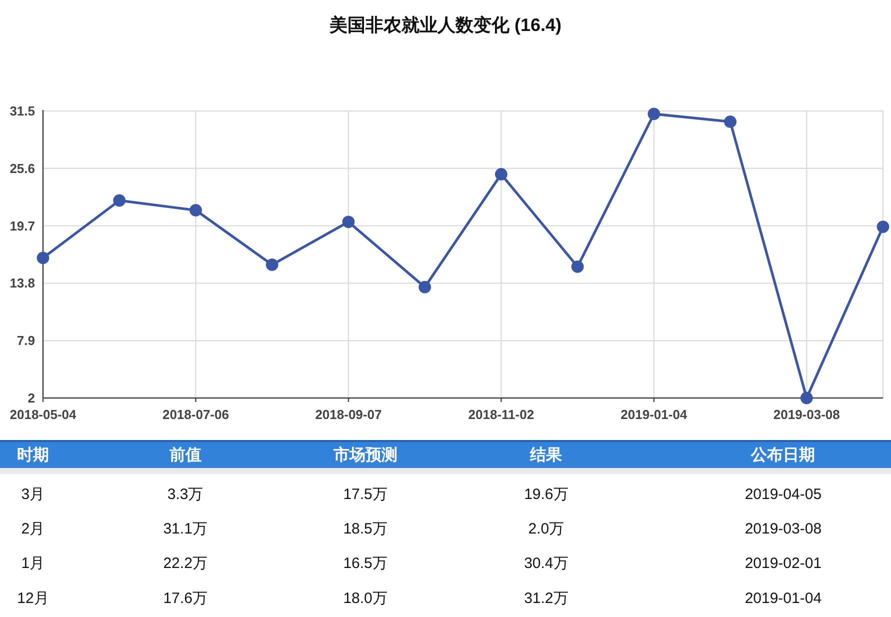 The width and height of the screenshot is (891, 617). I want to click on x-tick-label: 2019-01-04, so click(654, 414).